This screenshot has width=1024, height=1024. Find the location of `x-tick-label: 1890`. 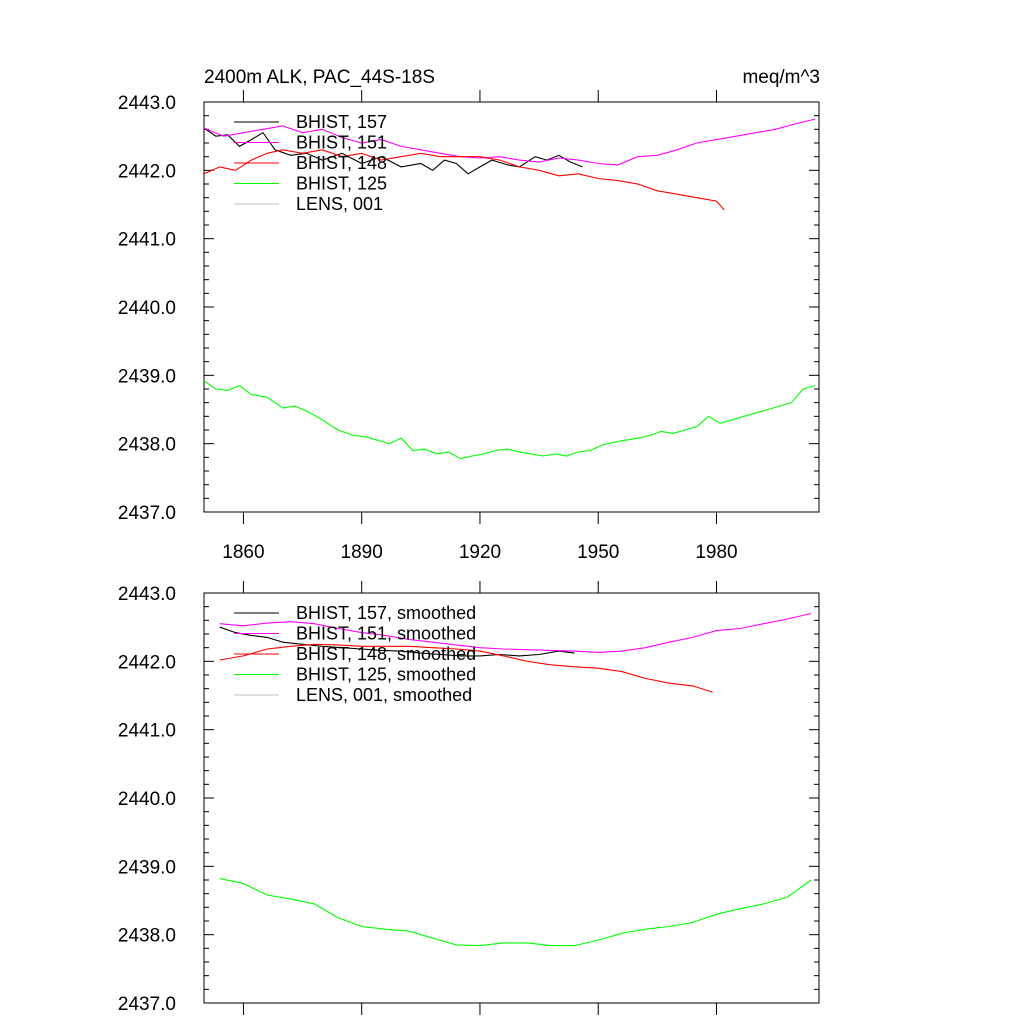

x-tick-label: 1890 is located at coordinates (362, 552).